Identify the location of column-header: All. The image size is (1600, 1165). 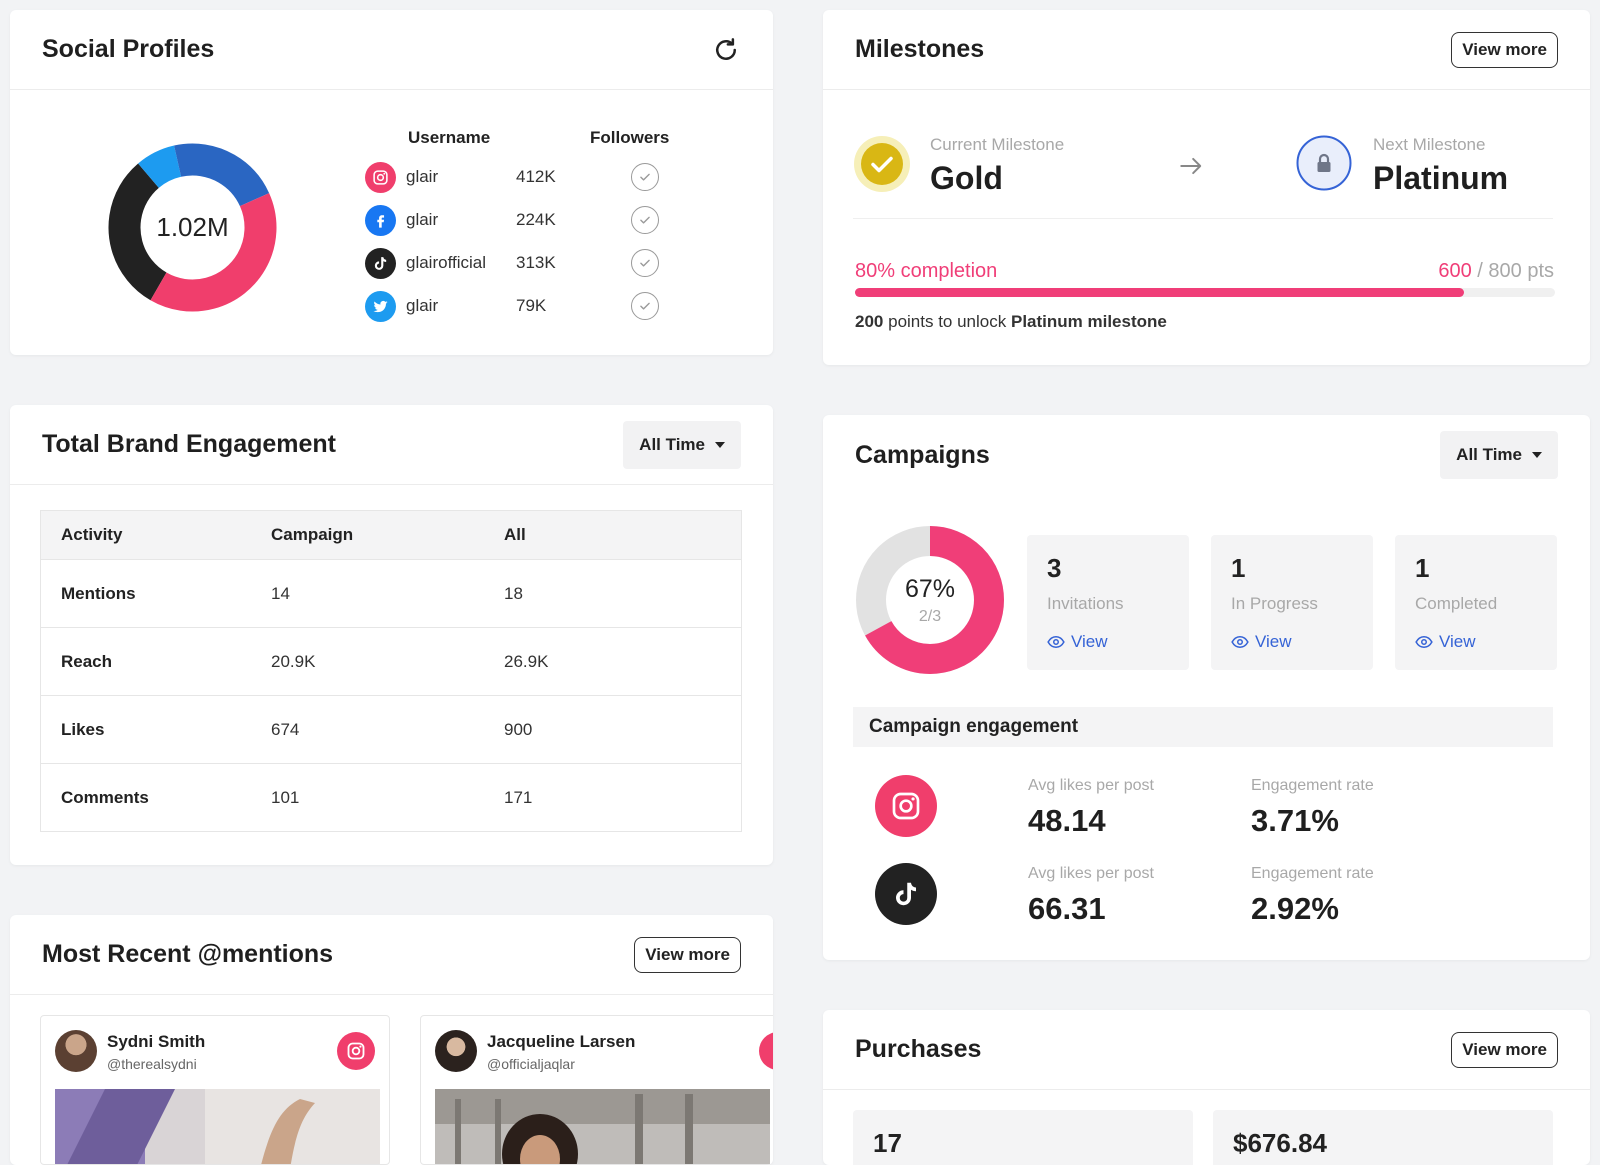
(515, 534).